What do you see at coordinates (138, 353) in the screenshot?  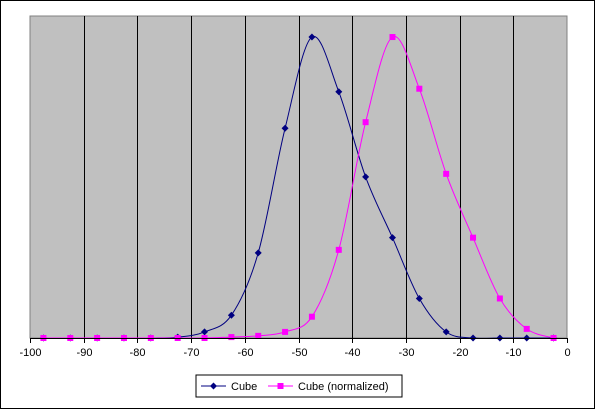 I see `x-tick-label: -80` at bounding box center [138, 353].